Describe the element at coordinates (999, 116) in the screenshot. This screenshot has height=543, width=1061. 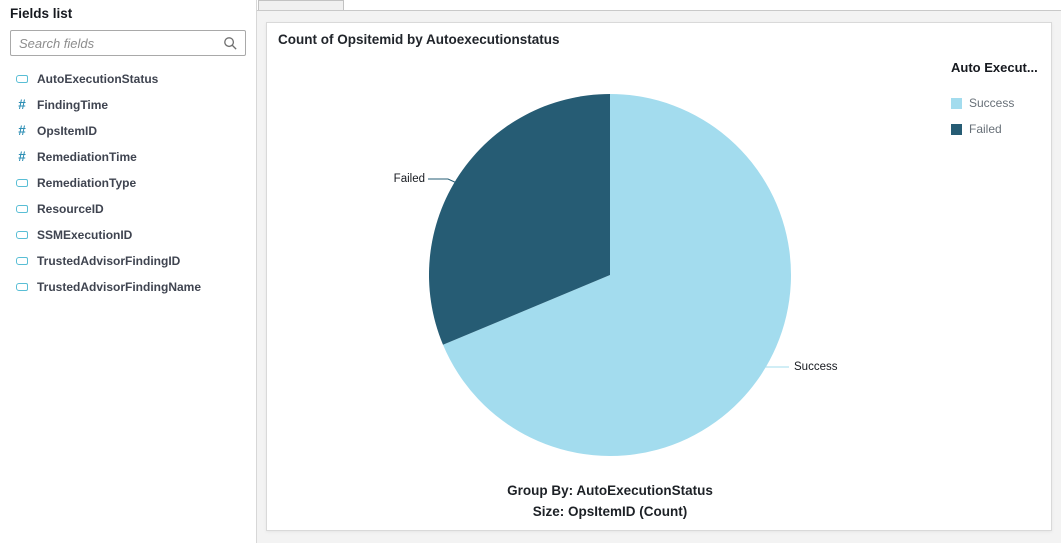
I see `legend-items: Success Failed` at that location.